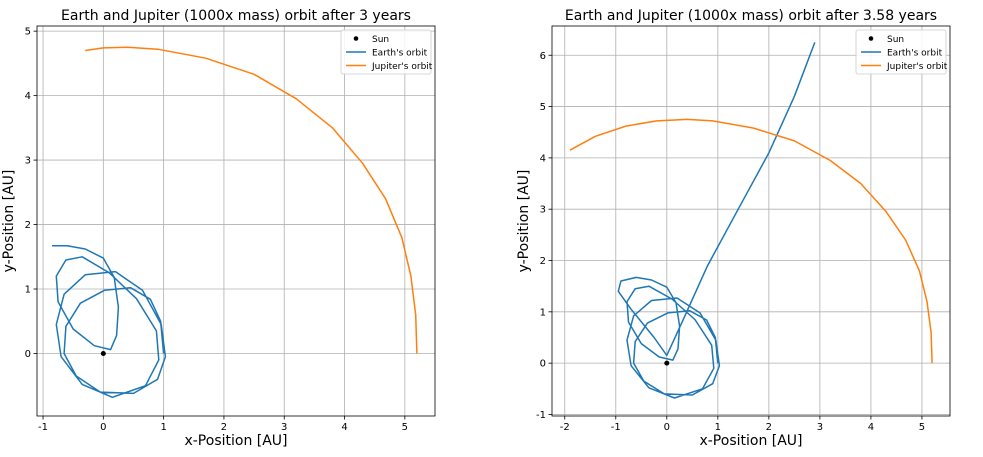 The width and height of the screenshot is (983, 457). Describe the element at coordinates (543, 56) in the screenshot. I see `y-tick-label: 6` at that location.